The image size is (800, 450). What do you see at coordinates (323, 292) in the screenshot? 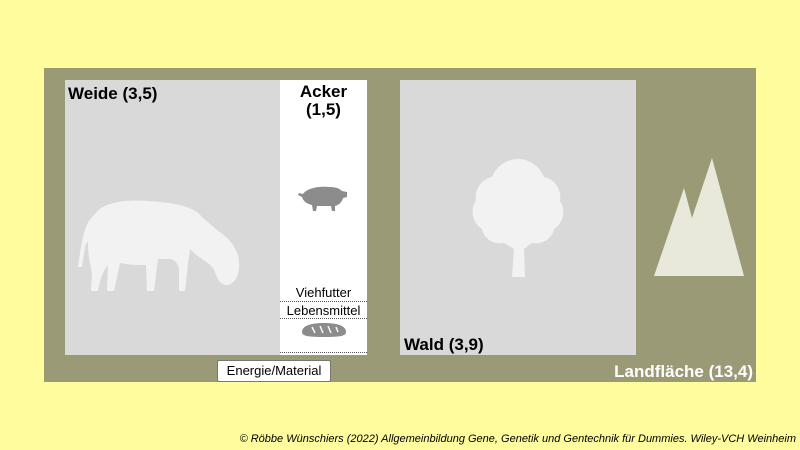
I see `viehfutter-label: Viehfutter` at bounding box center [323, 292].